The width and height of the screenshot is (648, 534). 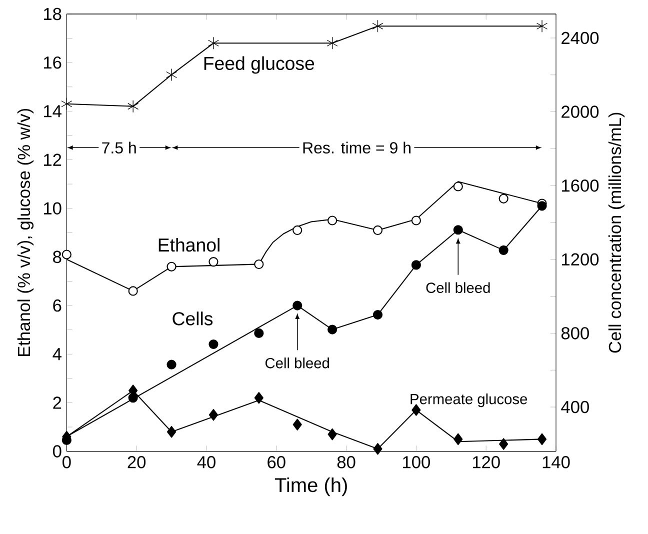 What do you see at coordinates (580, 259) in the screenshot?
I see `y2-tick-label: 1200` at bounding box center [580, 259].